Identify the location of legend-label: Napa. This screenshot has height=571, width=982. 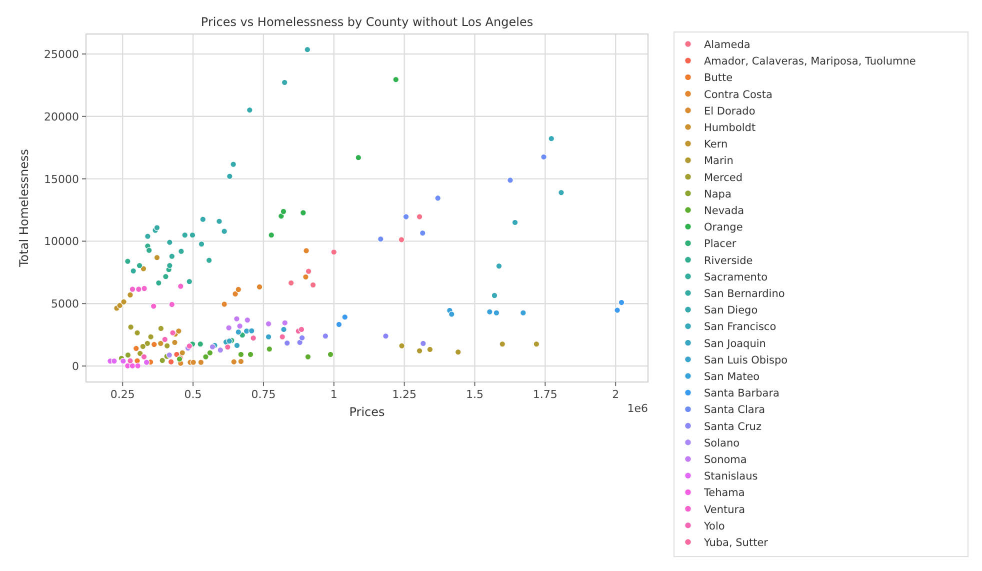
(718, 194).